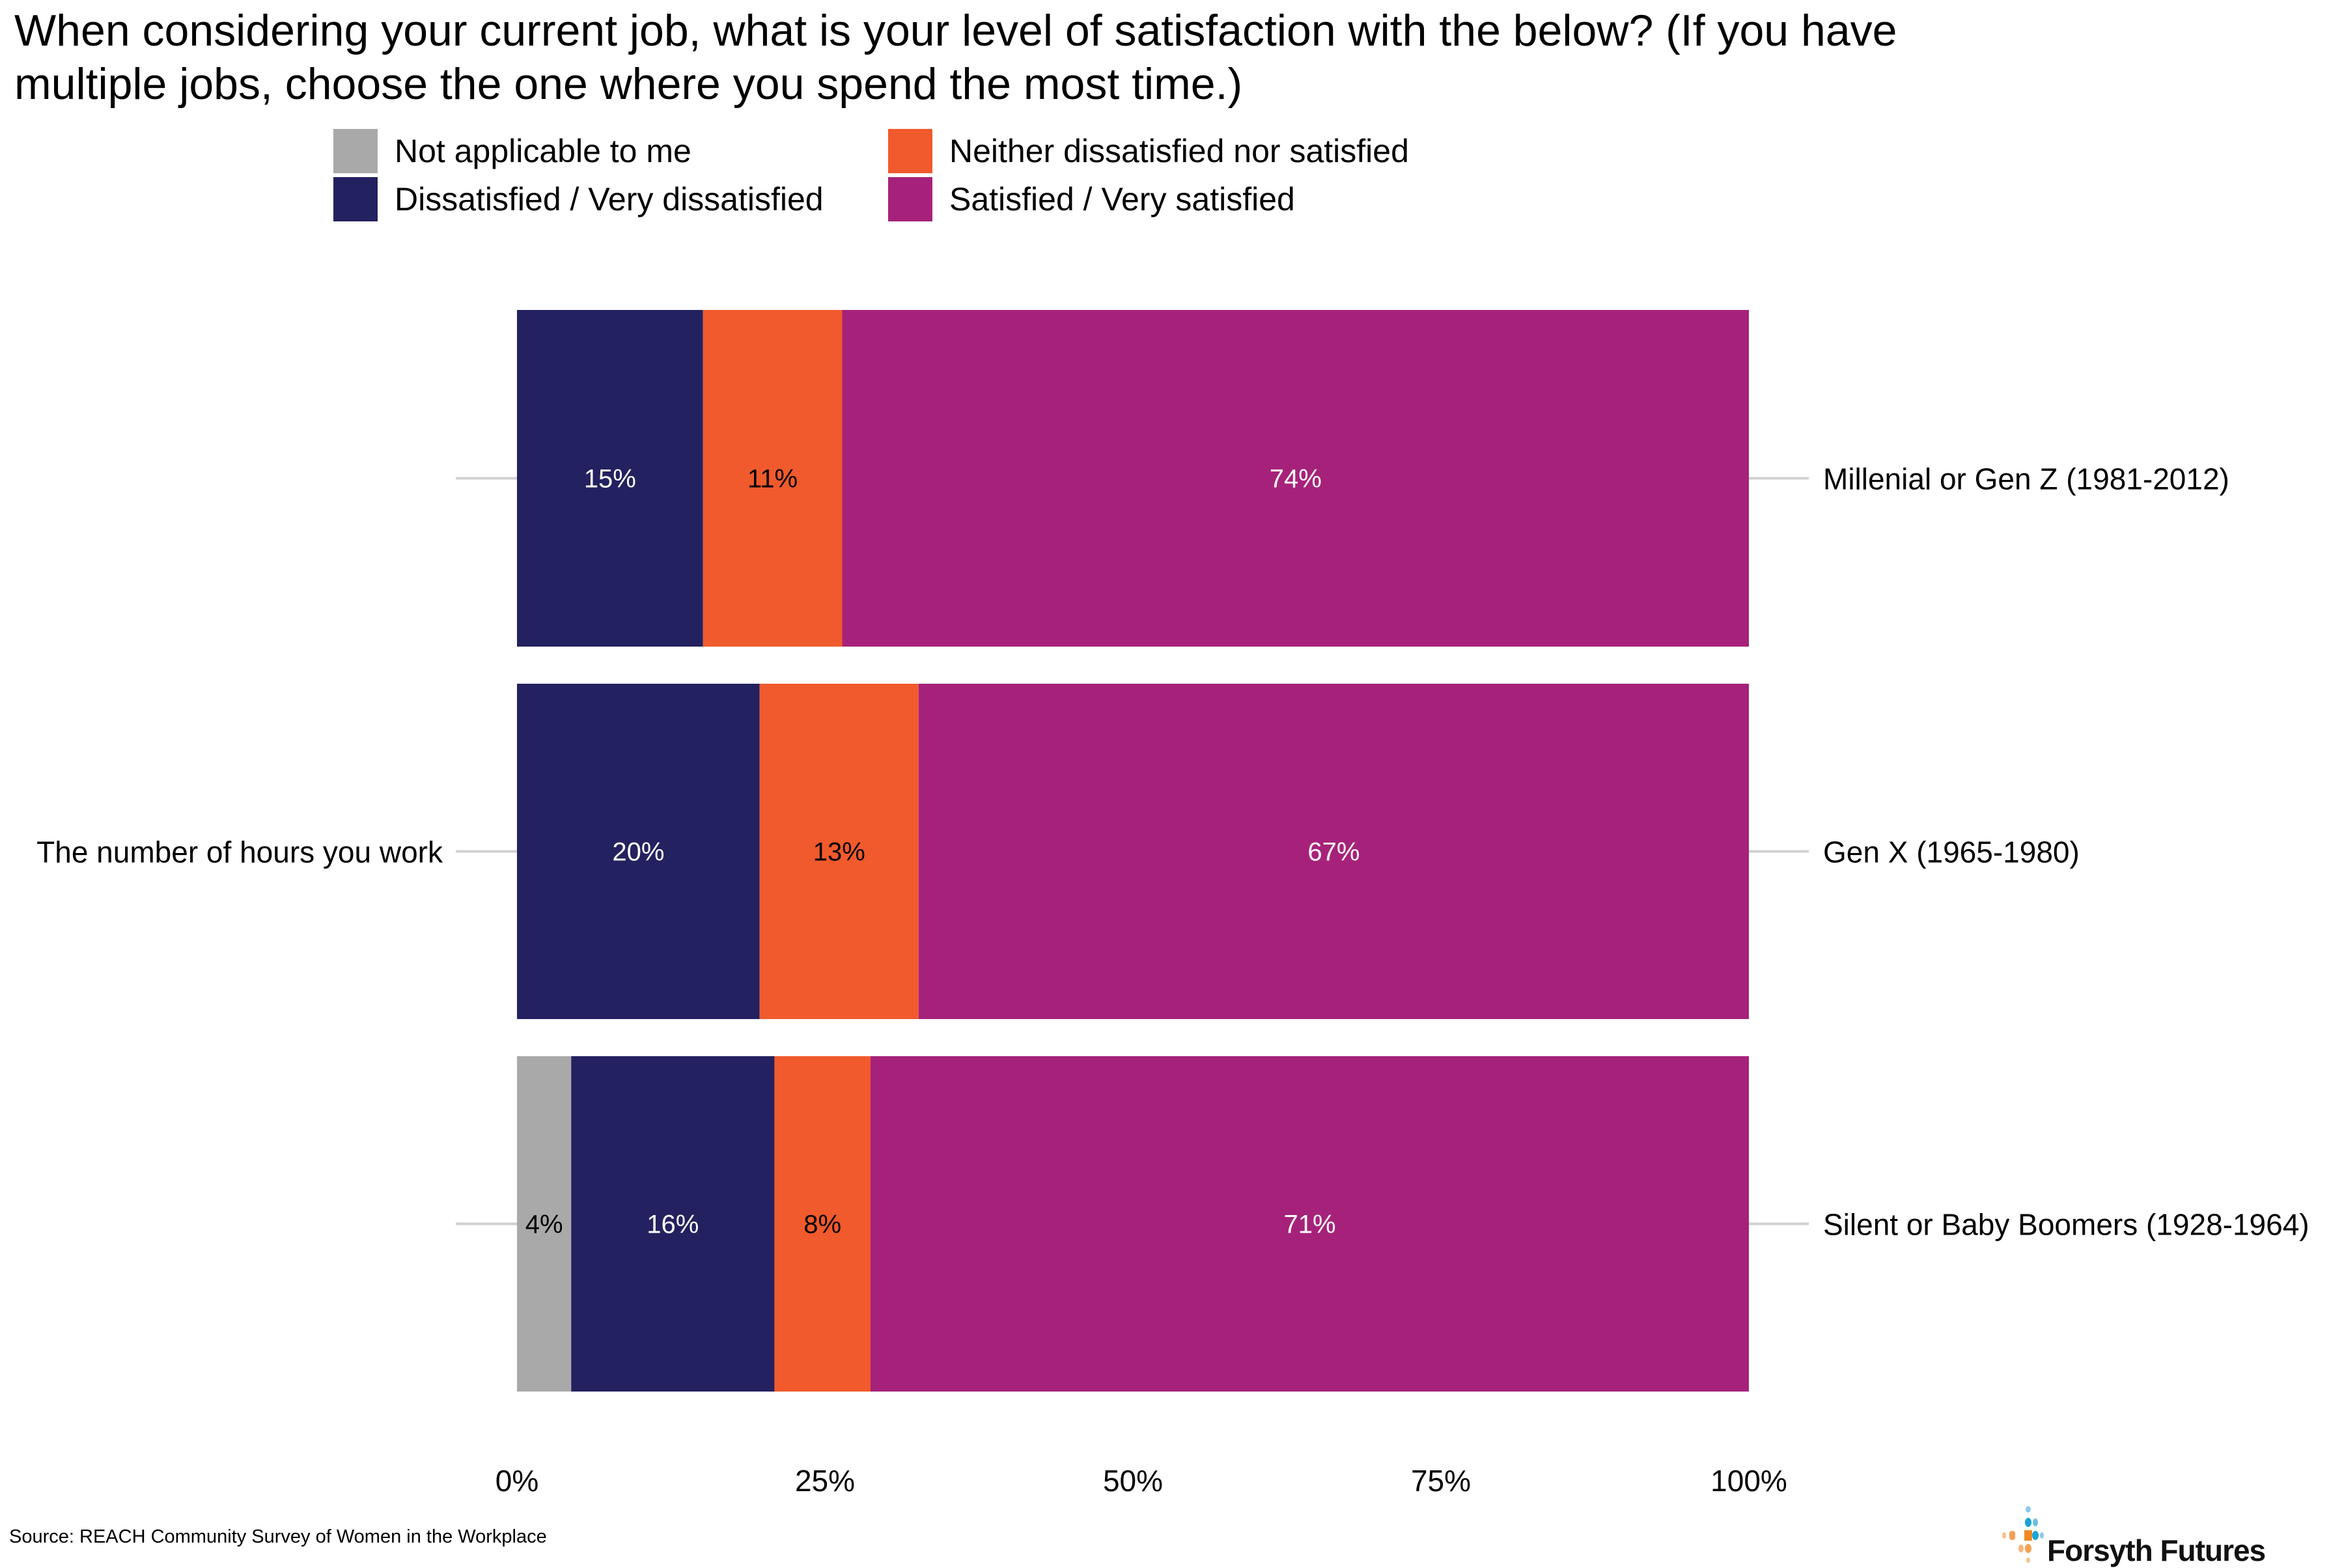 The height and width of the screenshot is (1568, 2344). Describe the element at coordinates (1441, 1481) in the screenshot. I see `x-tick-label: 75%` at that location.